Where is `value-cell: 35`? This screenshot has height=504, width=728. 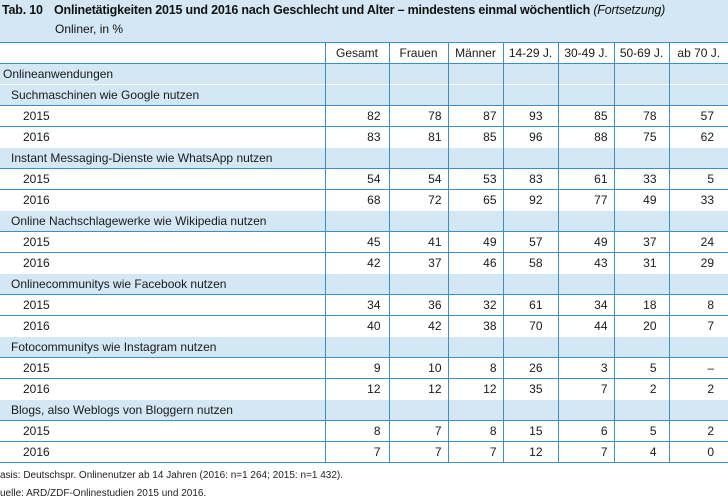
value-cell: 35 is located at coordinates (530, 389).